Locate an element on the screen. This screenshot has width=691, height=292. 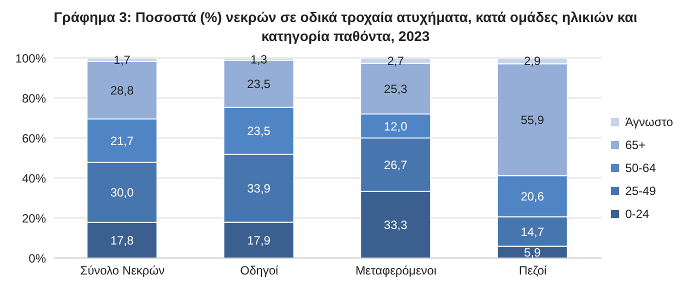
data-label: 21,7 is located at coordinates (122, 141).